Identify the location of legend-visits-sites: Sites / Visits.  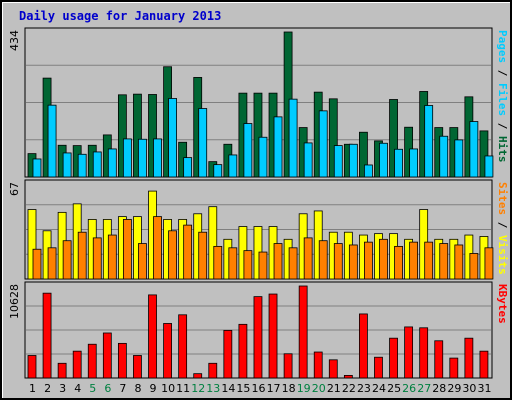
(502, 228).